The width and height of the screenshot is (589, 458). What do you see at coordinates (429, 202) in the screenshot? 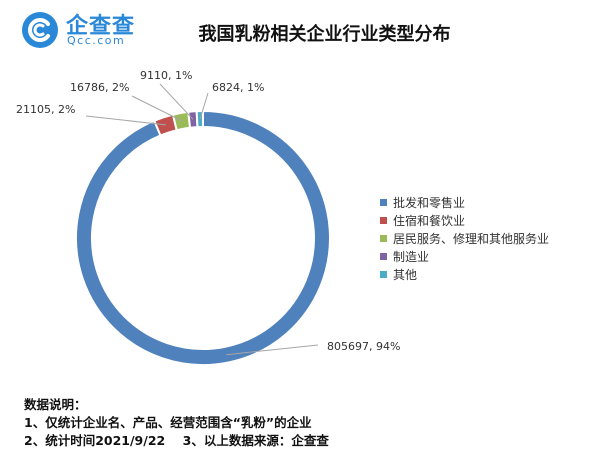
I see `legend-label: 批发和零售业` at bounding box center [429, 202].